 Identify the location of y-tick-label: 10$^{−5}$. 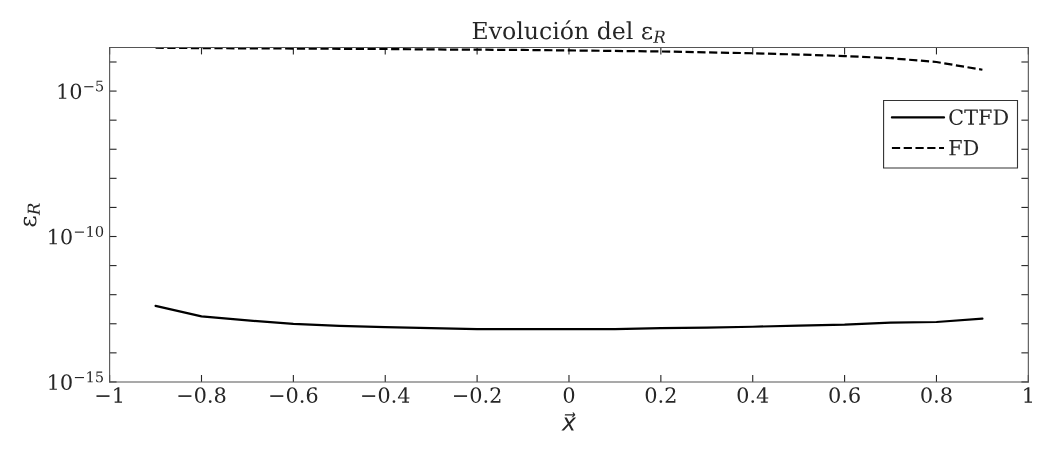
(81, 90).